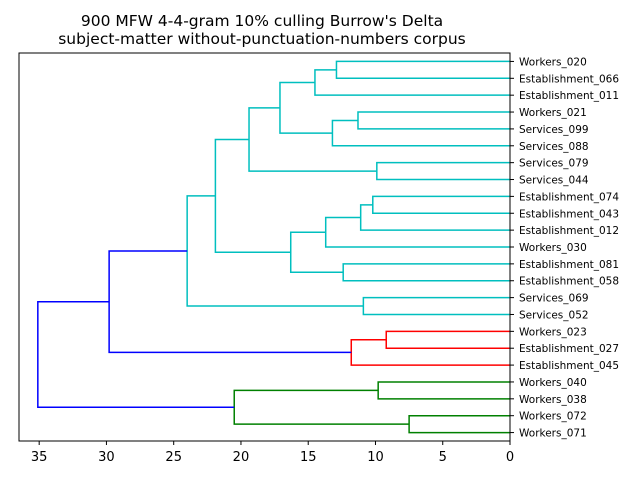 Image resolution: width=640 pixels, height=480 pixels. What do you see at coordinates (39, 457) in the screenshot?
I see `x-tick-label: 35` at bounding box center [39, 457].